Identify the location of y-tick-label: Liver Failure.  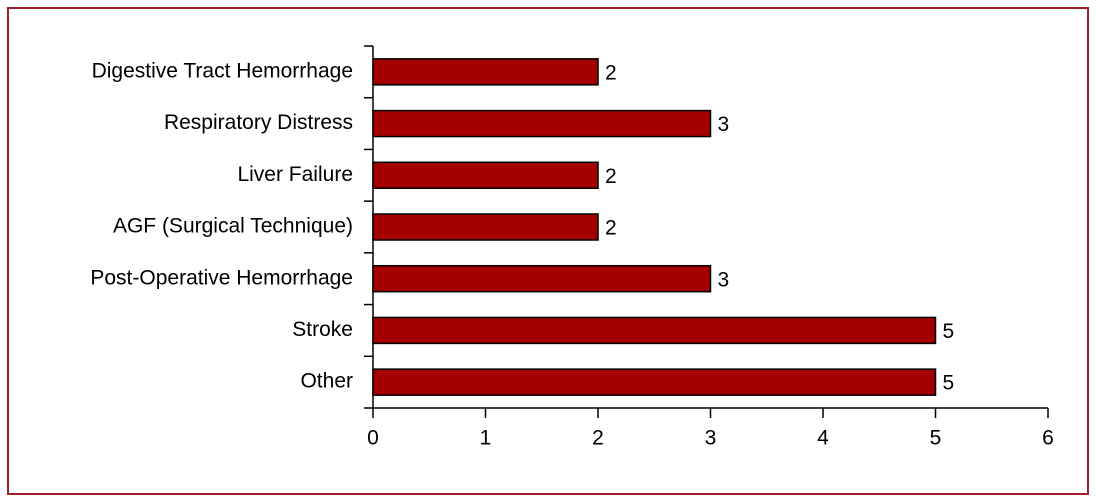
(295, 174).